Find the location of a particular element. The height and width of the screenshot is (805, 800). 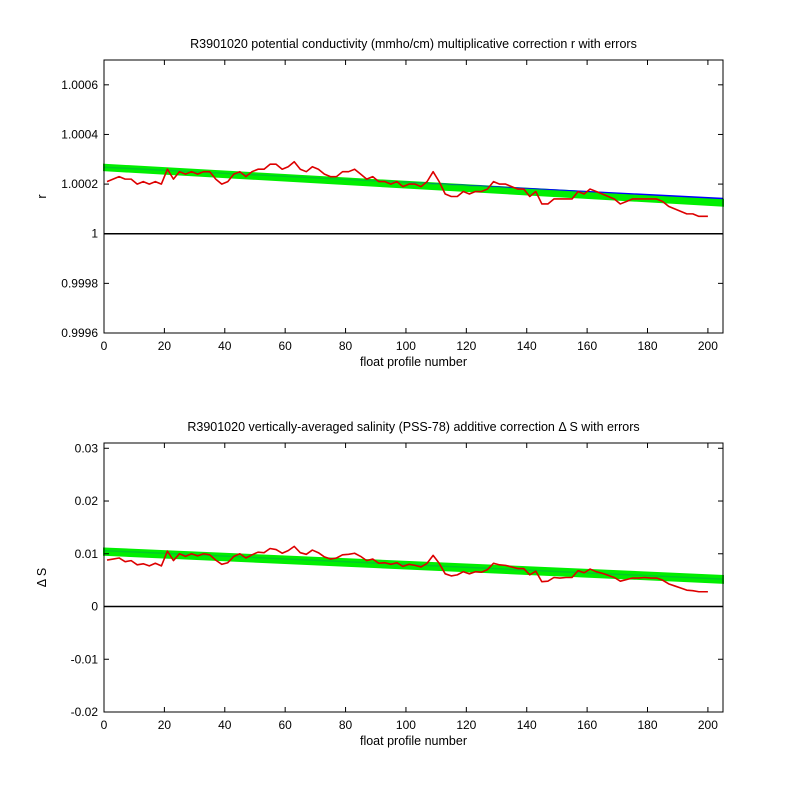

y-tick-label: 1 is located at coordinates (94, 234).